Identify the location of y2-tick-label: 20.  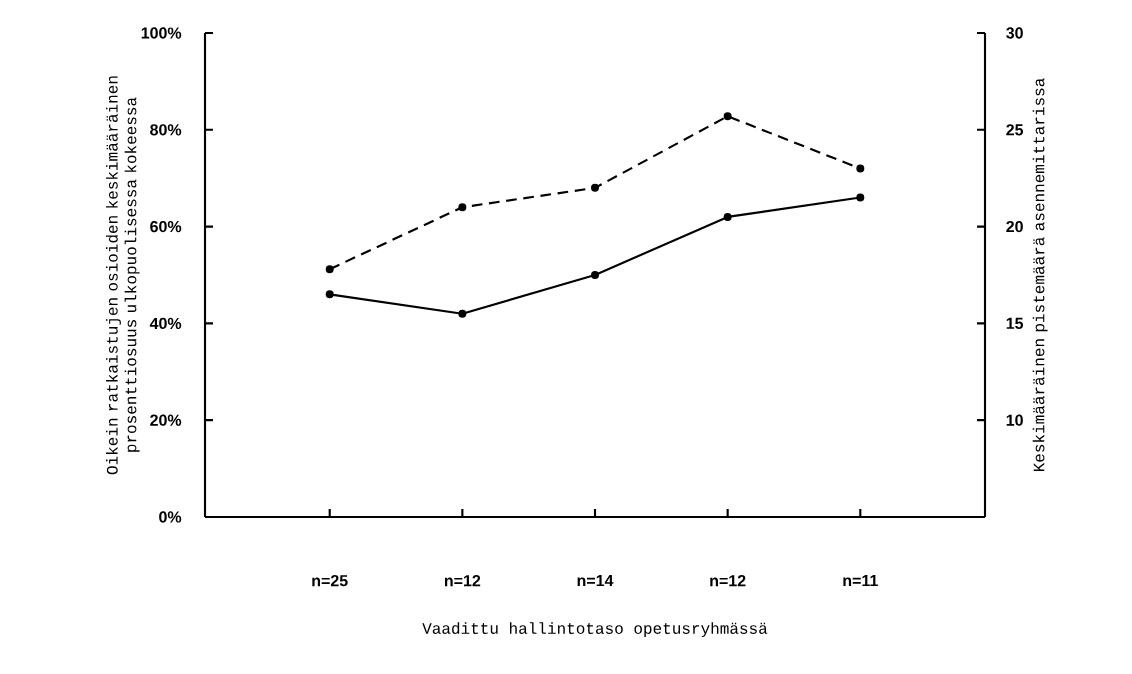
(1014, 226).